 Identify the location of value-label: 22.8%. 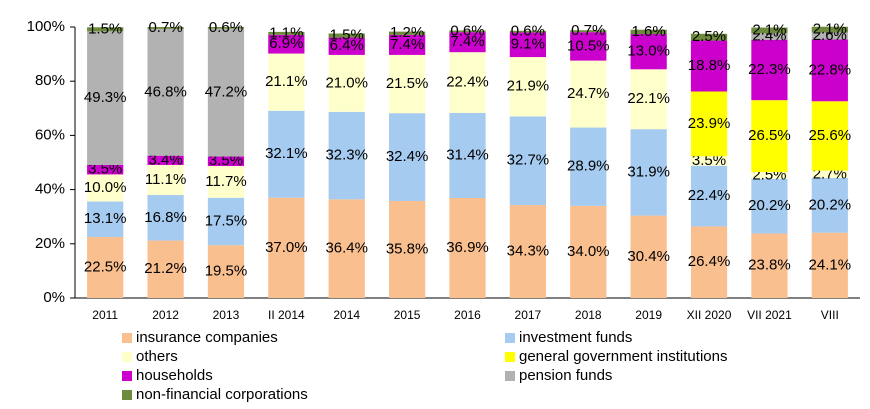
(830, 69).